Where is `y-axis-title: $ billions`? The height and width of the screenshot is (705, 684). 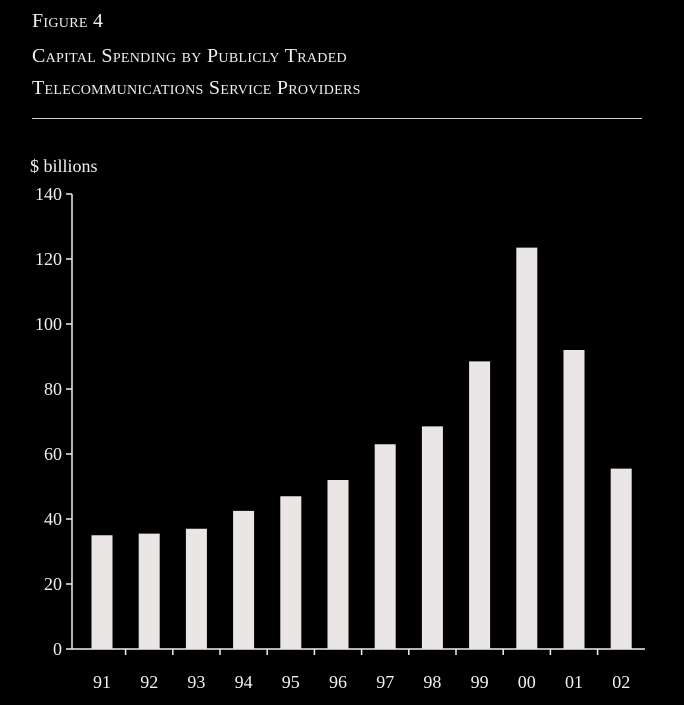
y-axis-title: $ billions is located at coordinates (64, 166).